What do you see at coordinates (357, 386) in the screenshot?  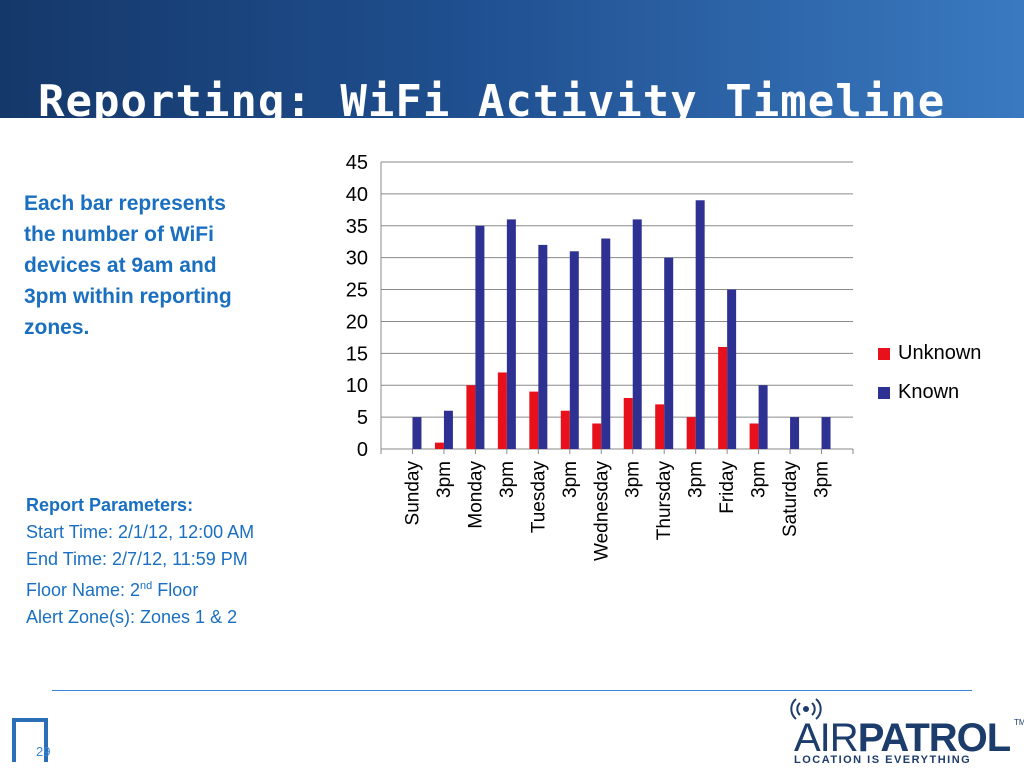 I see `y-tick-label: 10` at bounding box center [357, 386].